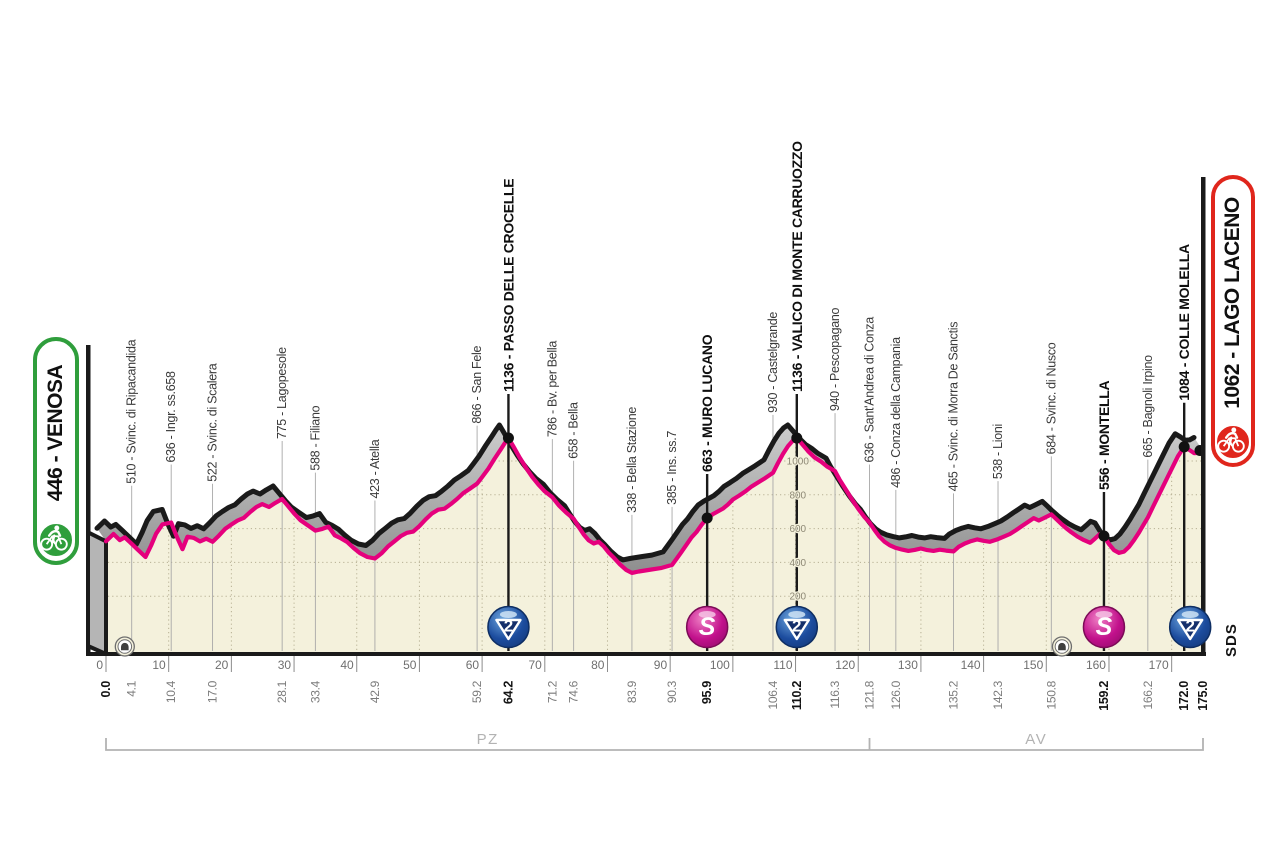  What do you see at coordinates (797, 495) in the screenshot?
I see `svg-text: 800` at bounding box center [797, 495].